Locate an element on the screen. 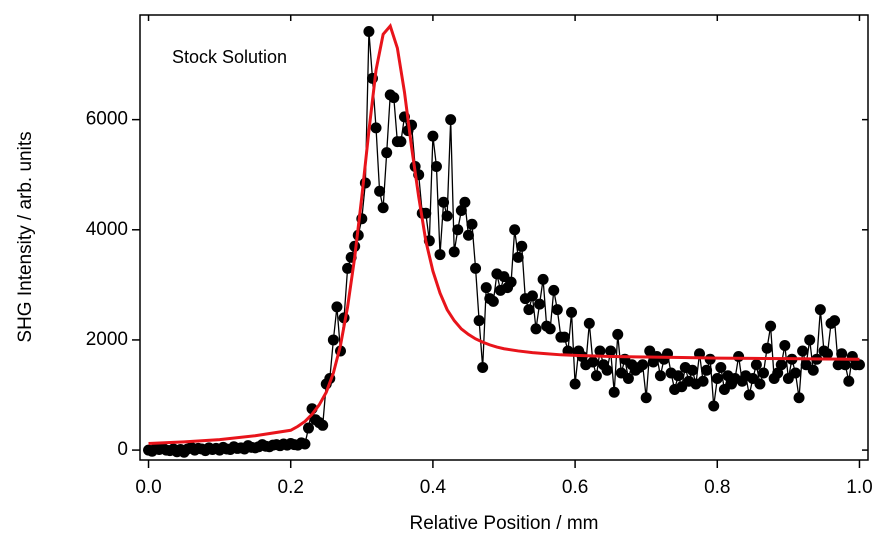  x-tick-label: 0.8 is located at coordinates (717, 487).